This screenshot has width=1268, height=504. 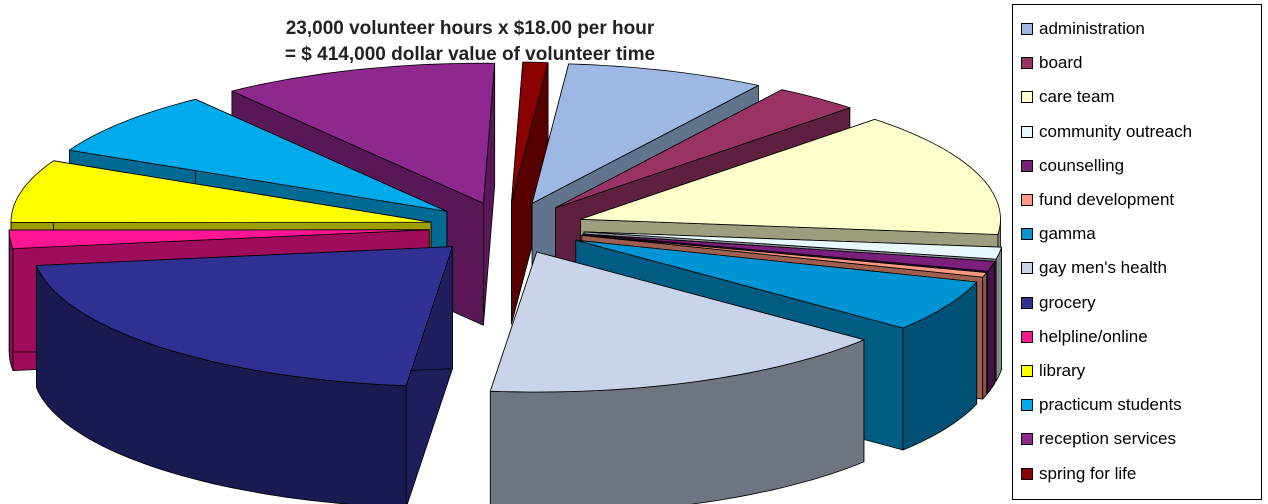 I want to click on legend-label: gamma, so click(x=1067, y=234).